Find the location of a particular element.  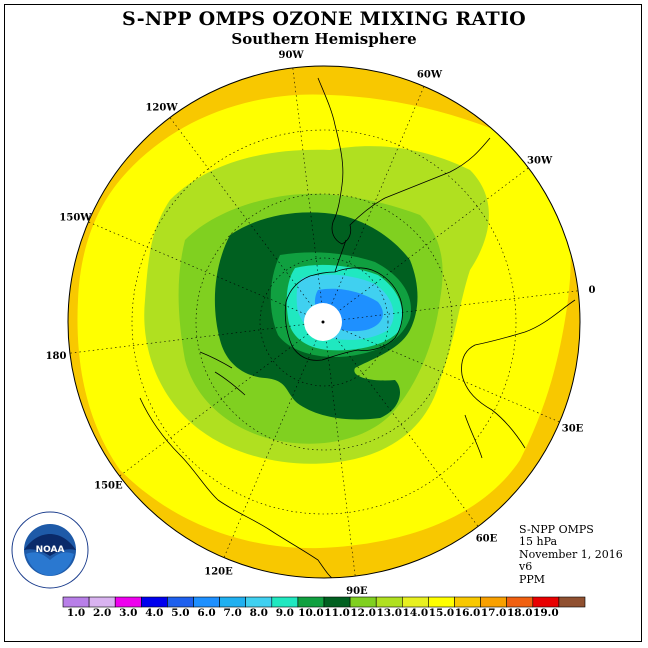

longitude-label: 0 is located at coordinates (592, 290).